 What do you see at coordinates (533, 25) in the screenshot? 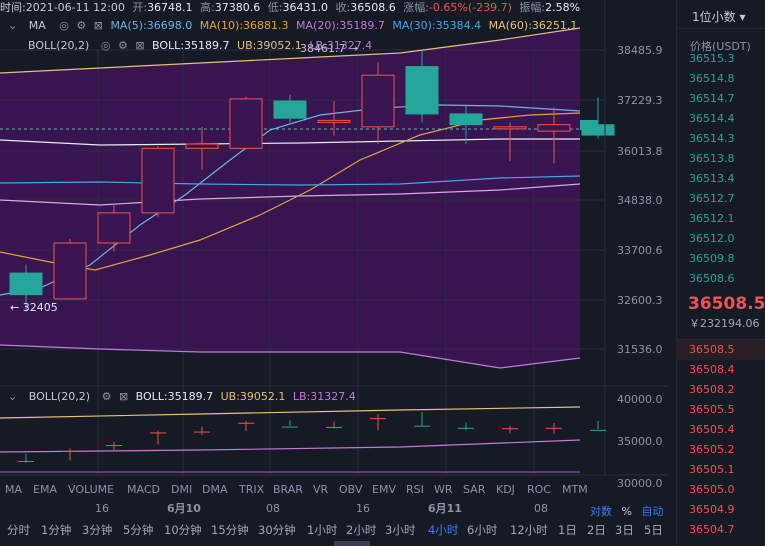
I see `ma60-value: MA(60):36251.1` at bounding box center [533, 25].